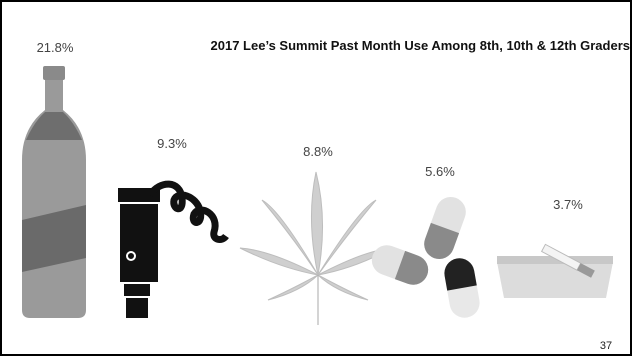 This screenshot has width=632, height=356. Describe the element at coordinates (555, 270) in the screenshot. I see `ashtray-icon` at that location.